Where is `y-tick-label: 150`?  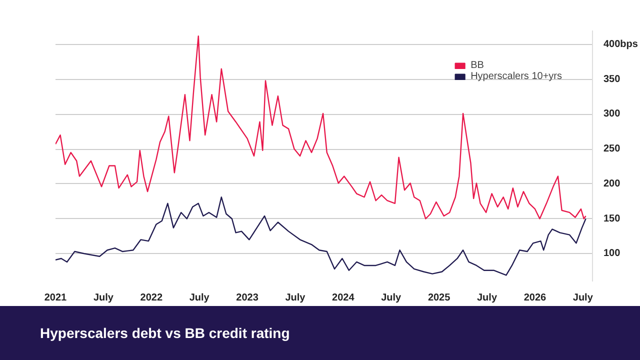
y-tick-label: 150 is located at coordinates (612, 218).